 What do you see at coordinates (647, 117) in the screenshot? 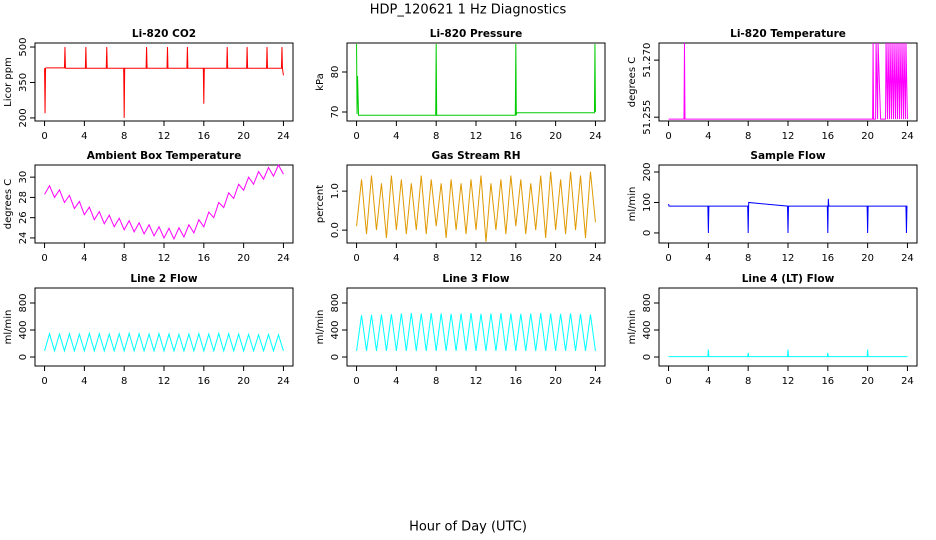
I see `y-tick-label: 51.255` at bounding box center [647, 117].